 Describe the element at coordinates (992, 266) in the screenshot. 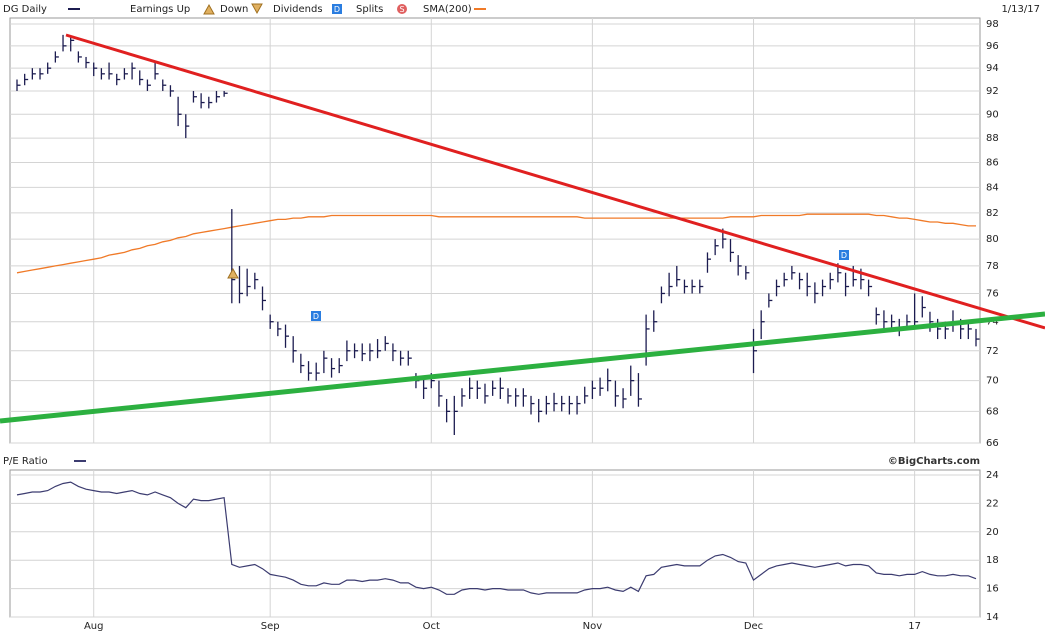

I see `y-tick-label: 78` at that location.